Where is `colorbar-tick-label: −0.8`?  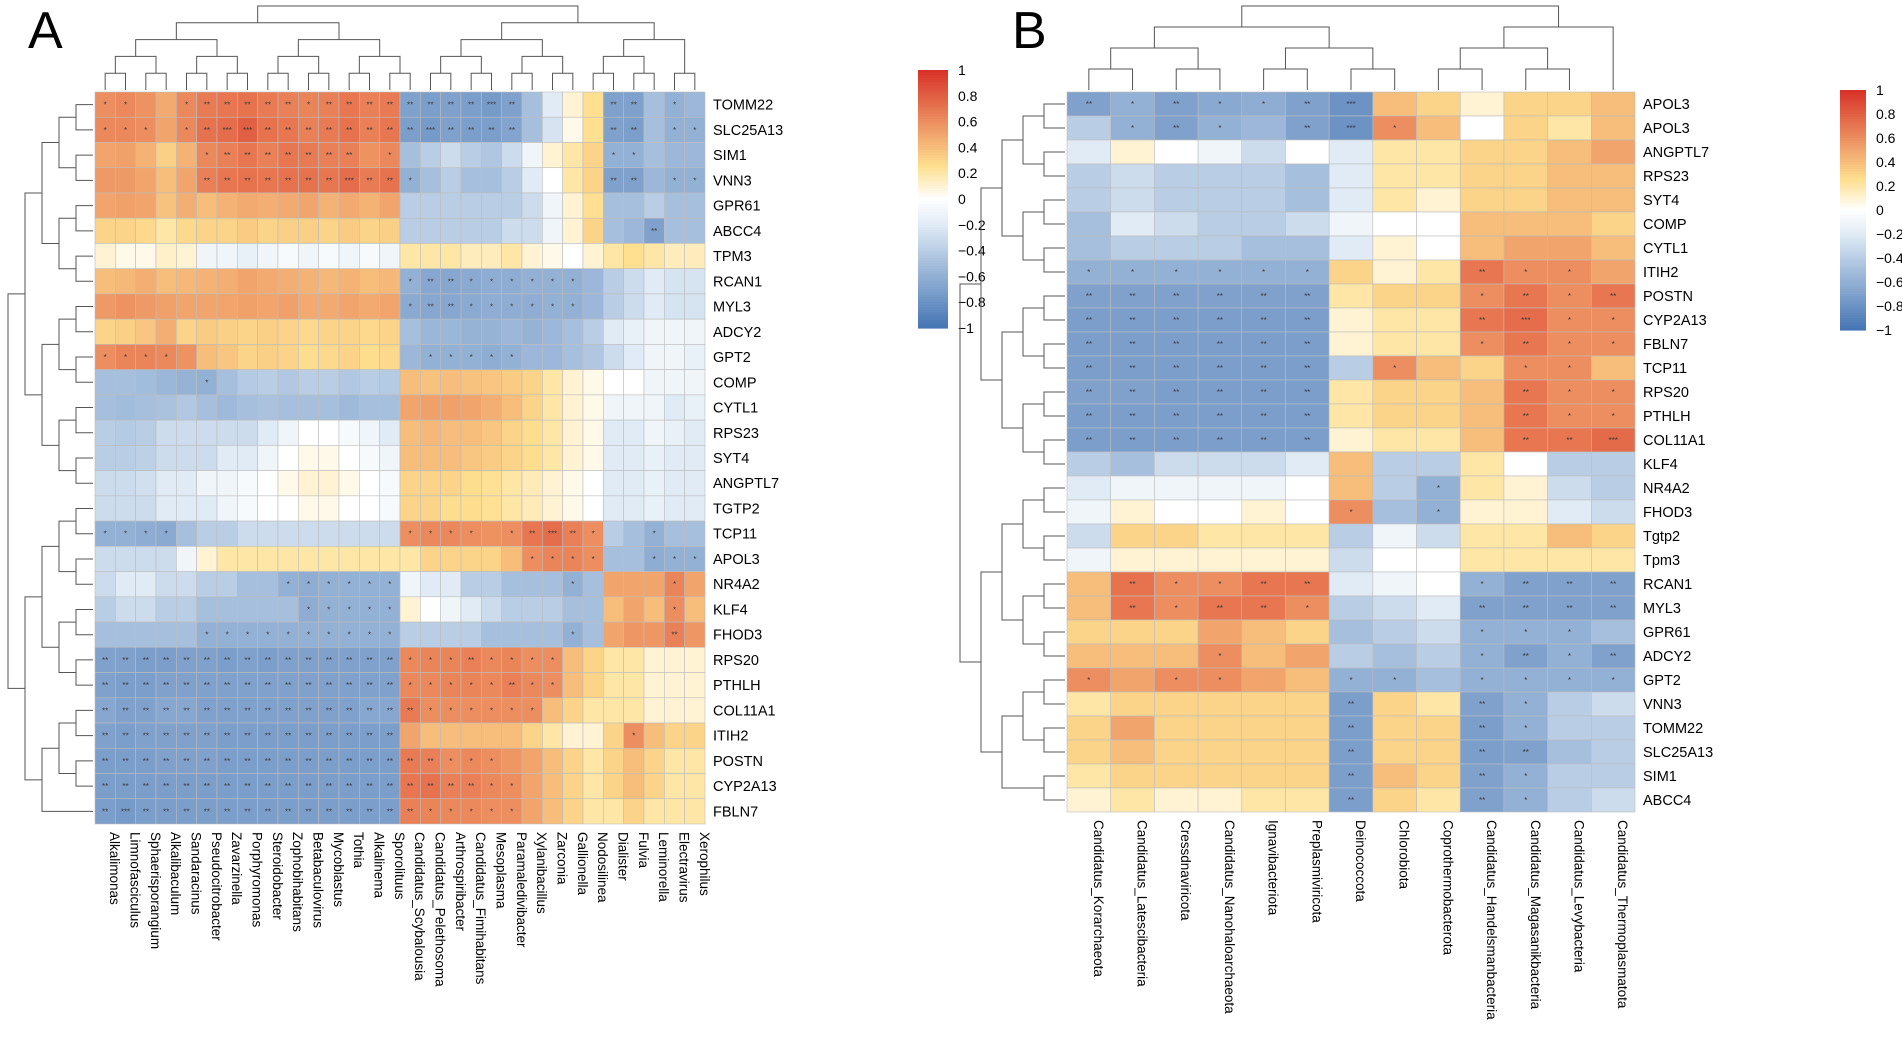
colorbar-tick-label: −0.8 is located at coordinates (972, 302).